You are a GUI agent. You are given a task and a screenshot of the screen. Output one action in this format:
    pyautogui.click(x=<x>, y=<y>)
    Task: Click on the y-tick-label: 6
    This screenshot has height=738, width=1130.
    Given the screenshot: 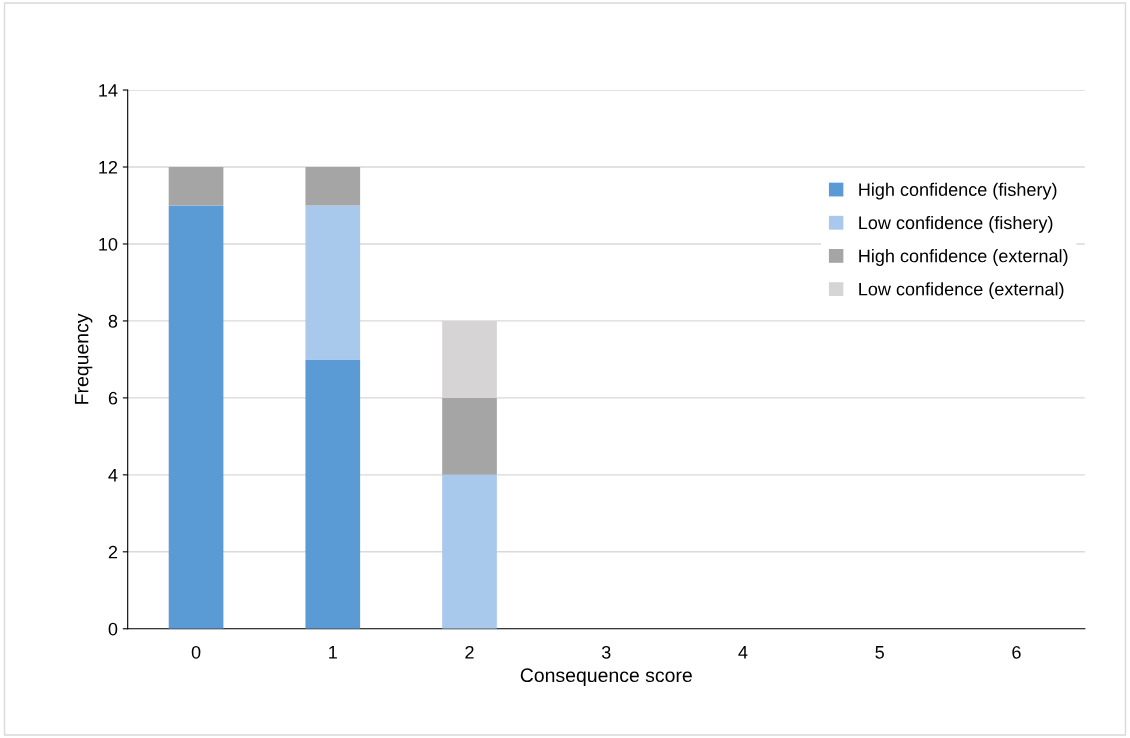 What is the action you would take?
    pyautogui.click(x=113, y=398)
    